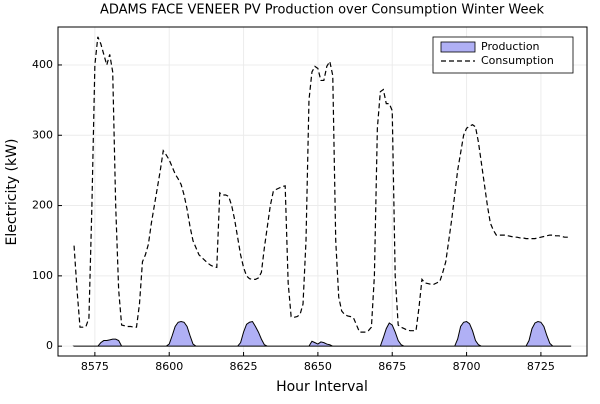  I want to click on legend-label: Production, so click(510, 46).